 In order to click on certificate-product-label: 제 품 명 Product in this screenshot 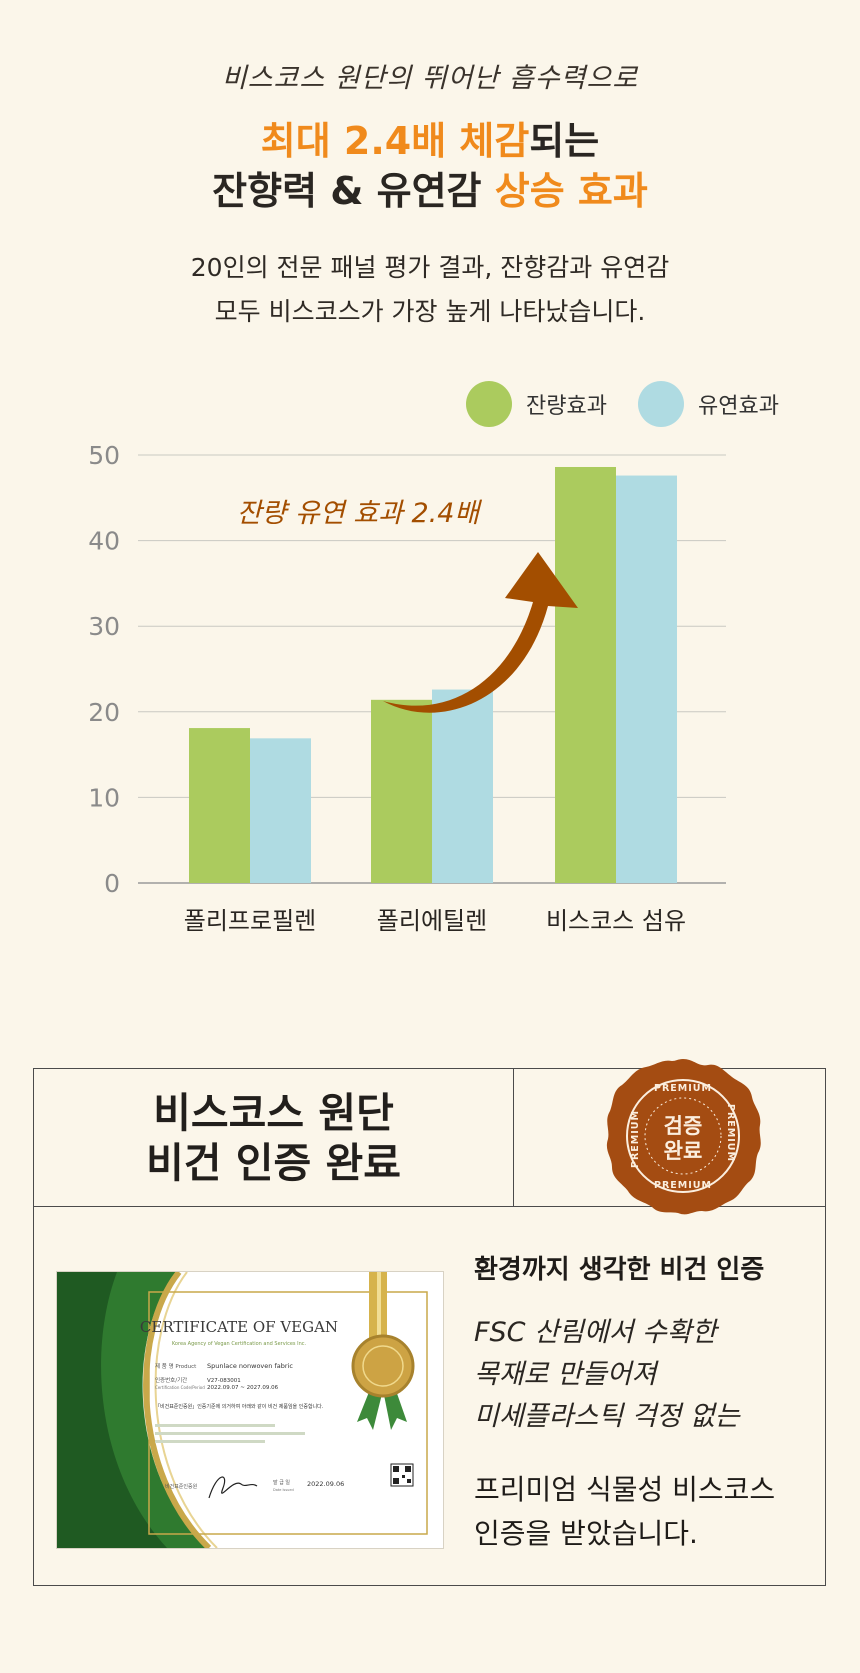, I will do `click(176, 1366)`.